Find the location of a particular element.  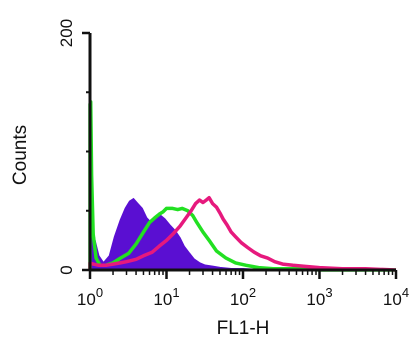

x-tick-label: 10² is located at coordinates (243, 297).